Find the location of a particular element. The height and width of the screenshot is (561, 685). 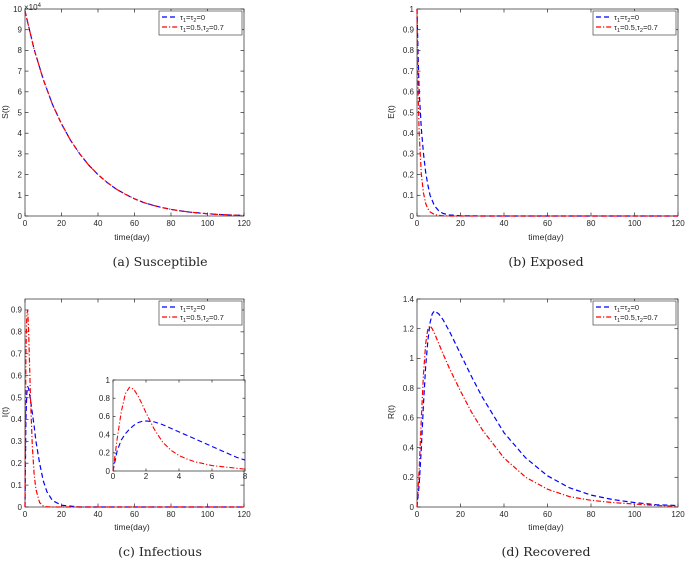

e-xtick-label: 0 is located at coordinates (417, 223).